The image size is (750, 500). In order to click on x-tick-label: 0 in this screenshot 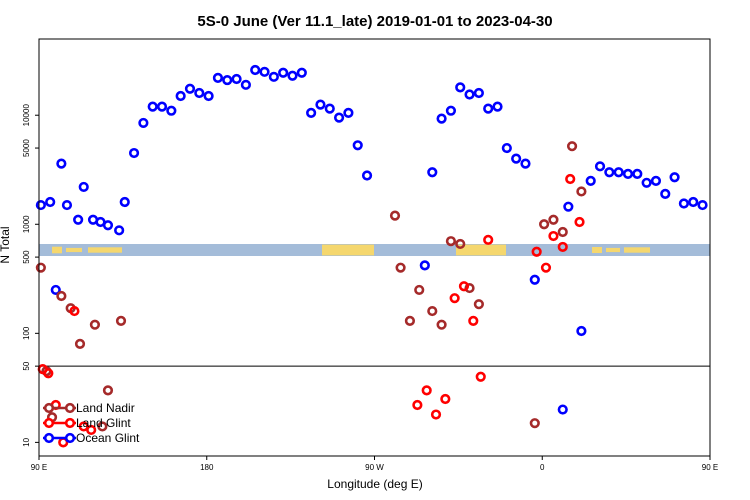, I will do `click(542, 467)`.